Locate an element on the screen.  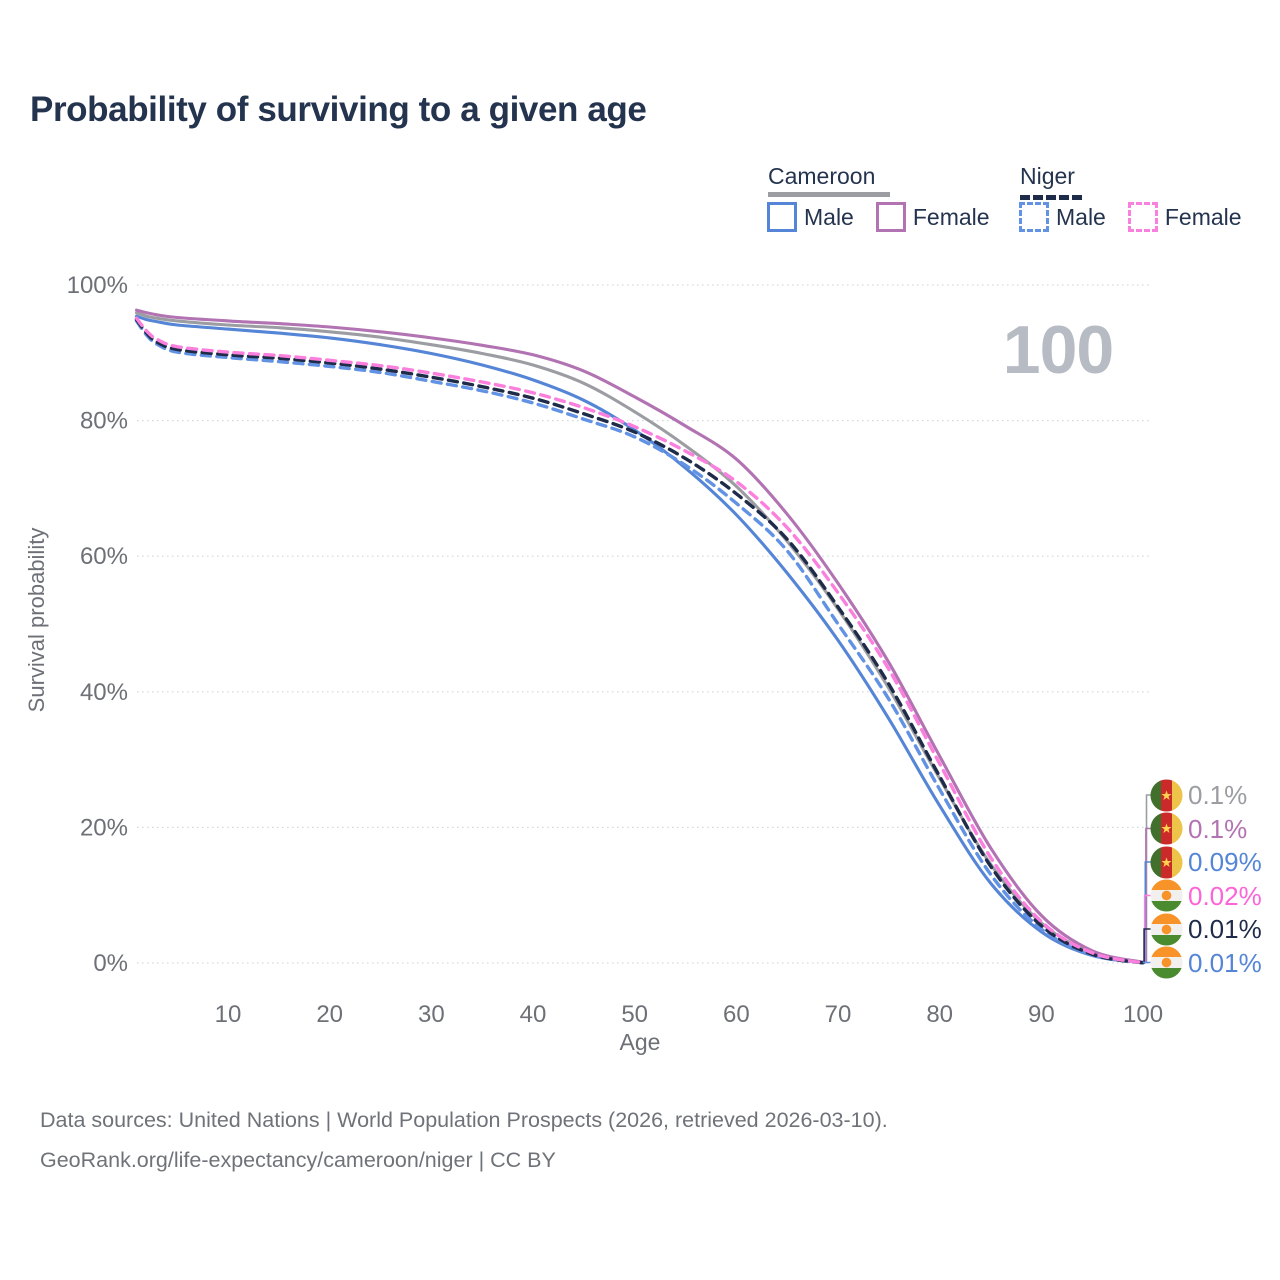
legend-item-niger-male: Male is located at coordinates (1062, 217).